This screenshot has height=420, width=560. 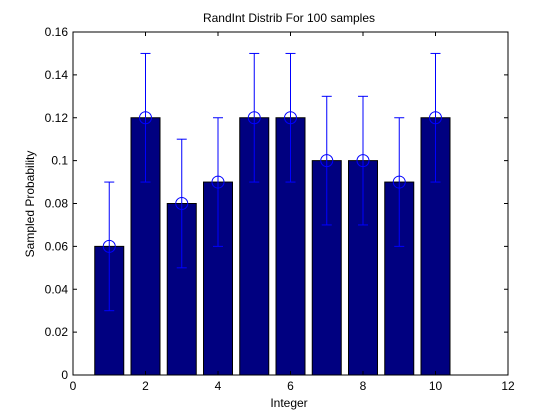 What do you see at coordinates (218, 386) in the screenshot?
I see `x-tick-label: 4` at bounding box center [218, 386].